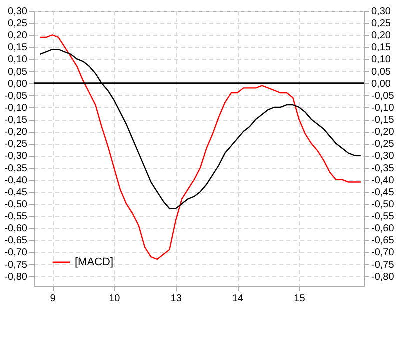 This screenshot has height=338, width=415. Describe the element at coordinates (382, 48) in the screenshot. I see `y2-tick-label: 0,15` at that location.